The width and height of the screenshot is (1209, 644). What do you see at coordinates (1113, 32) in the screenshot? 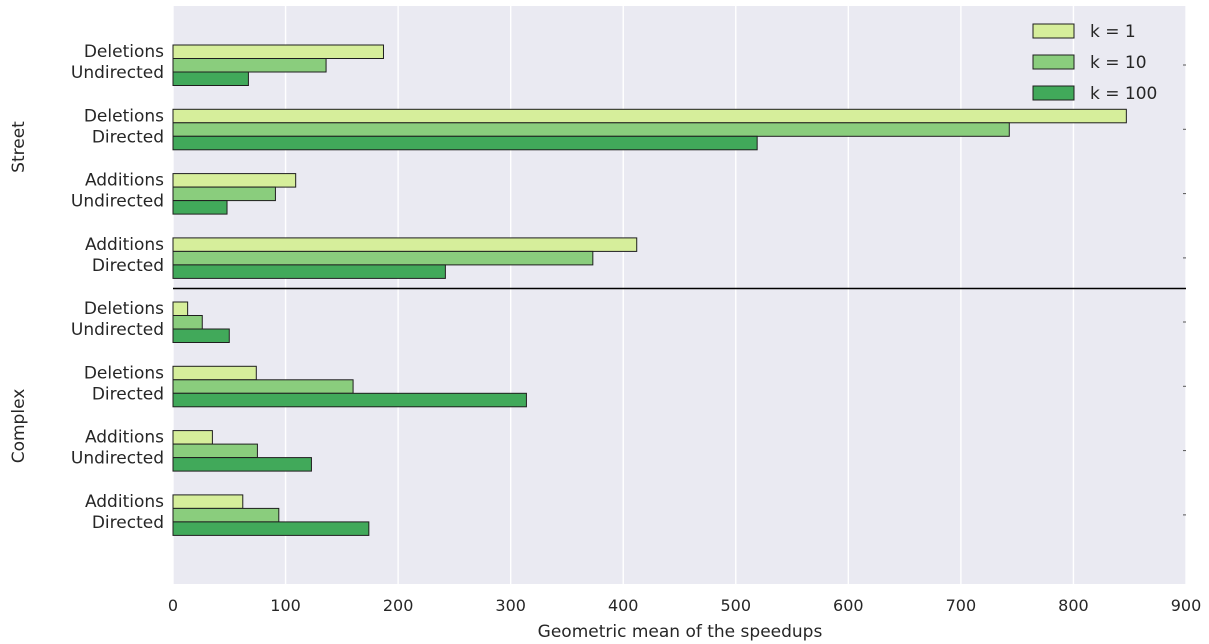
I see `legend-label: k = 1` at bounding box center [1113, 32].